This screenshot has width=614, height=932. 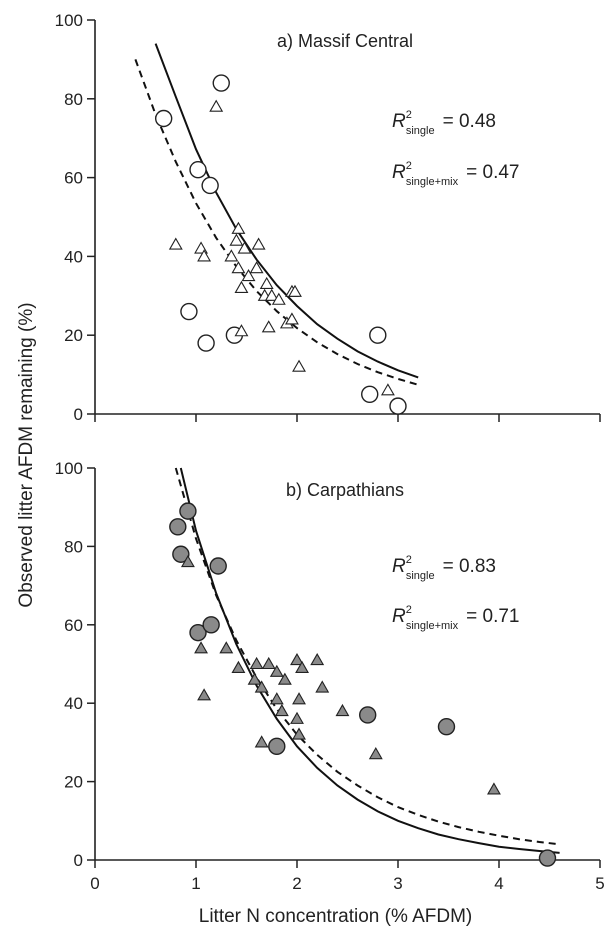 What do you see at coordinates (345, 490) in the screenshot?
I see `panel-title: b) Carpathians` at bounding box center [345, 490].